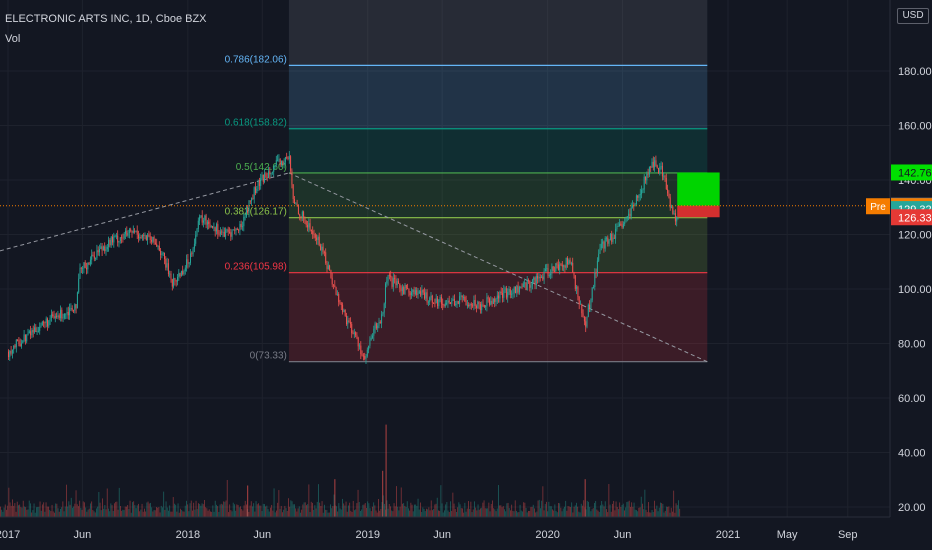 This screenshot has height=550, width=932. What do you see at coordinates (915, 236) in the screenshot?
I see `y-tick-label: 120.00` at bounding box center [915, 236].